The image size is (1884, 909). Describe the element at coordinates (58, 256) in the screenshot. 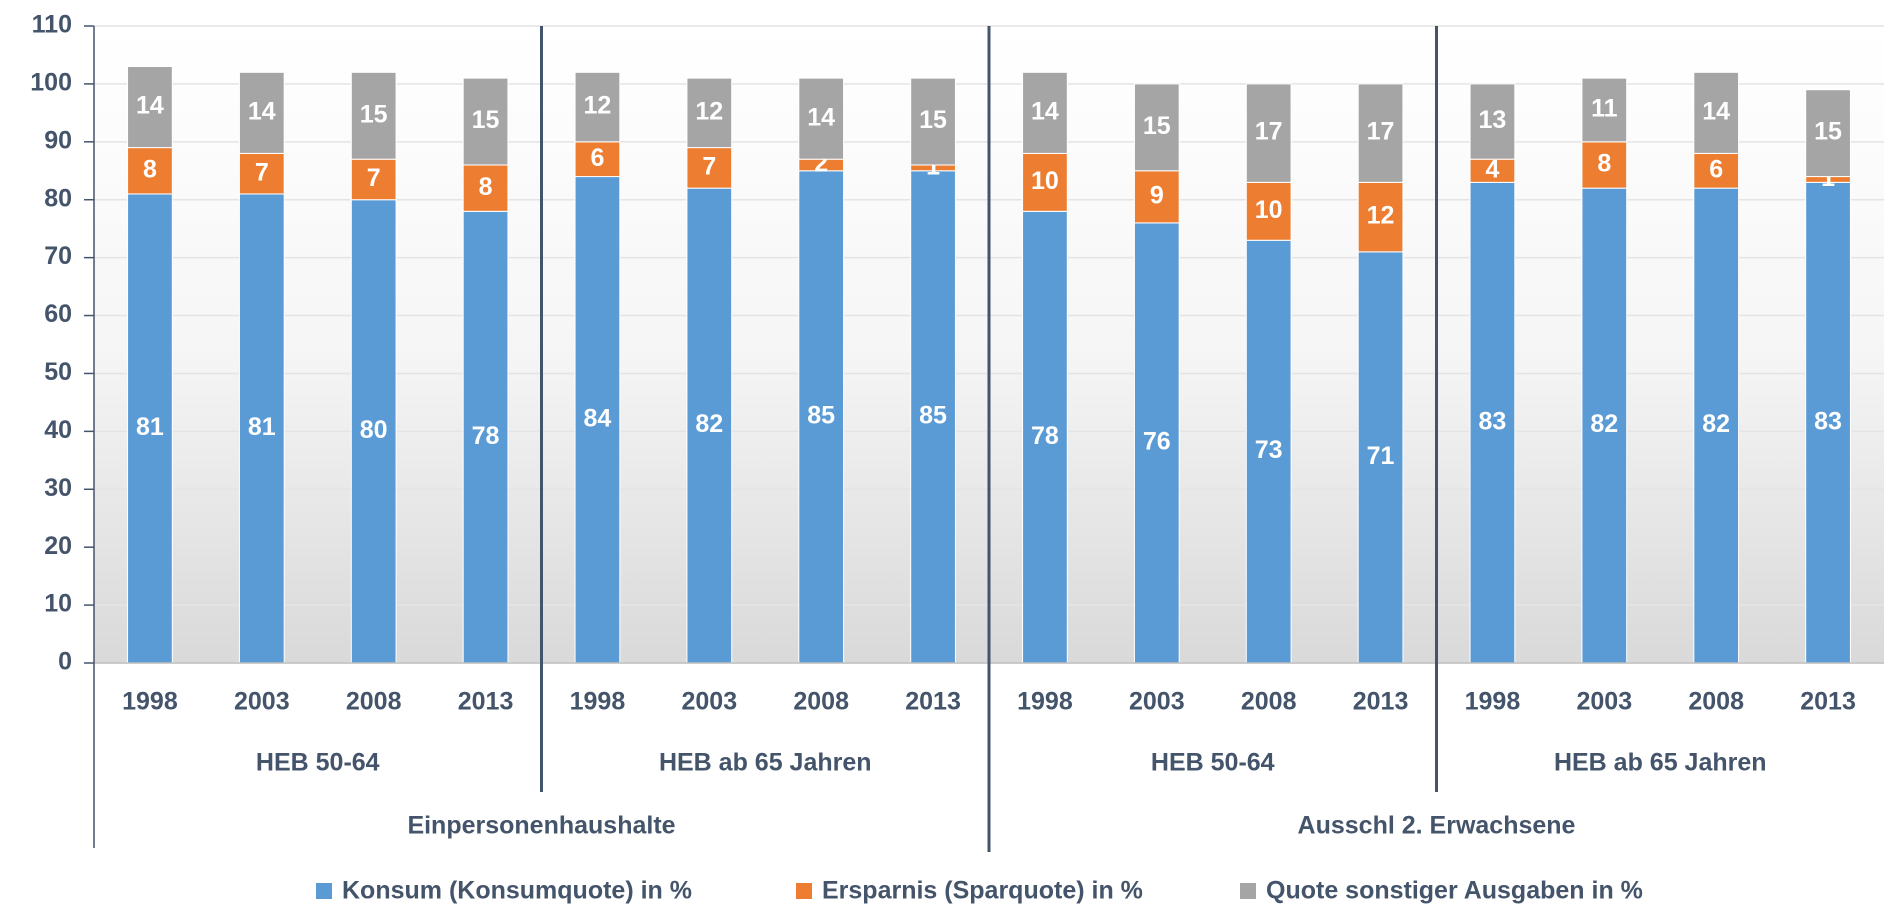

I see `y-tick-label: 70` at that location.